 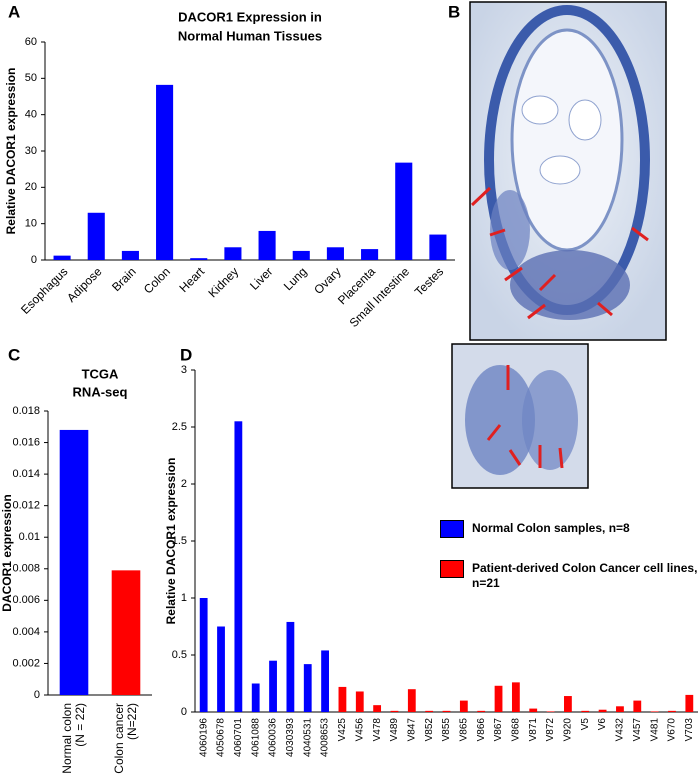 I want to click on y-tick-label: 0.002, so click(x=26, y=663).